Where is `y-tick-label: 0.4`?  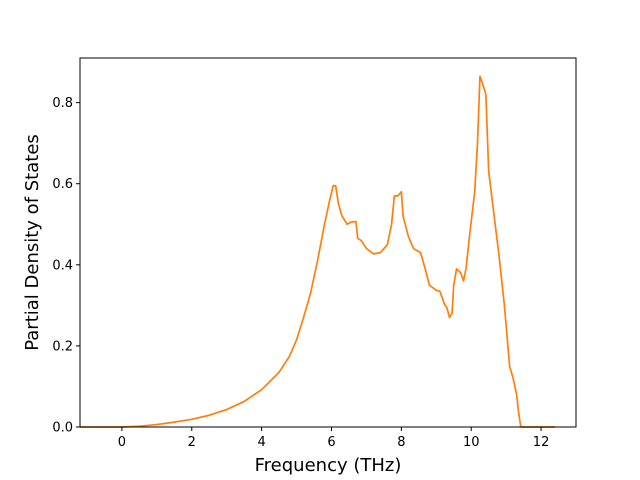 y-tick-label: 0.4 is located at coordinates (62, 265).